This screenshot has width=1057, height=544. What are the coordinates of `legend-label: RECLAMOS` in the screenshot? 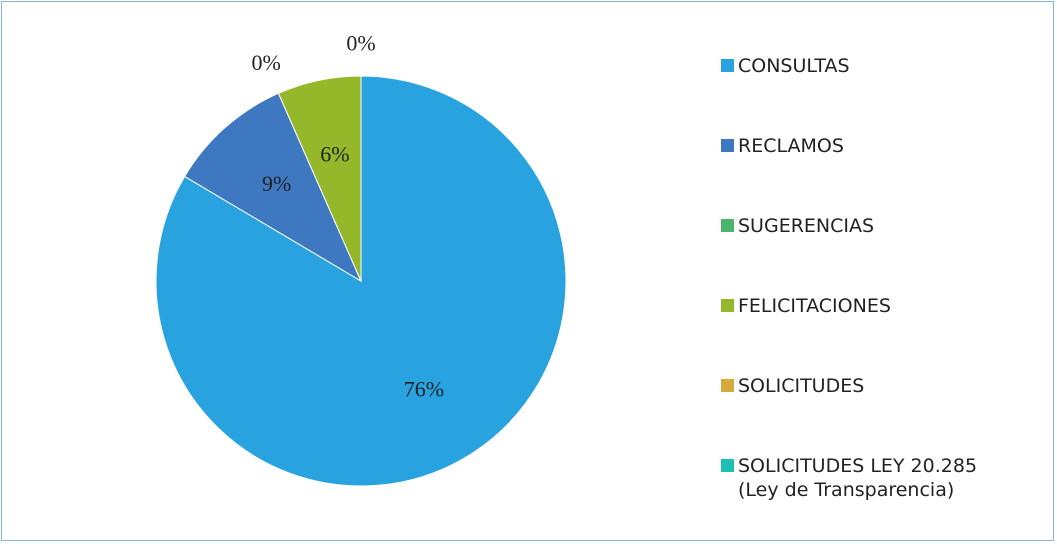 It's located at (791, 146).